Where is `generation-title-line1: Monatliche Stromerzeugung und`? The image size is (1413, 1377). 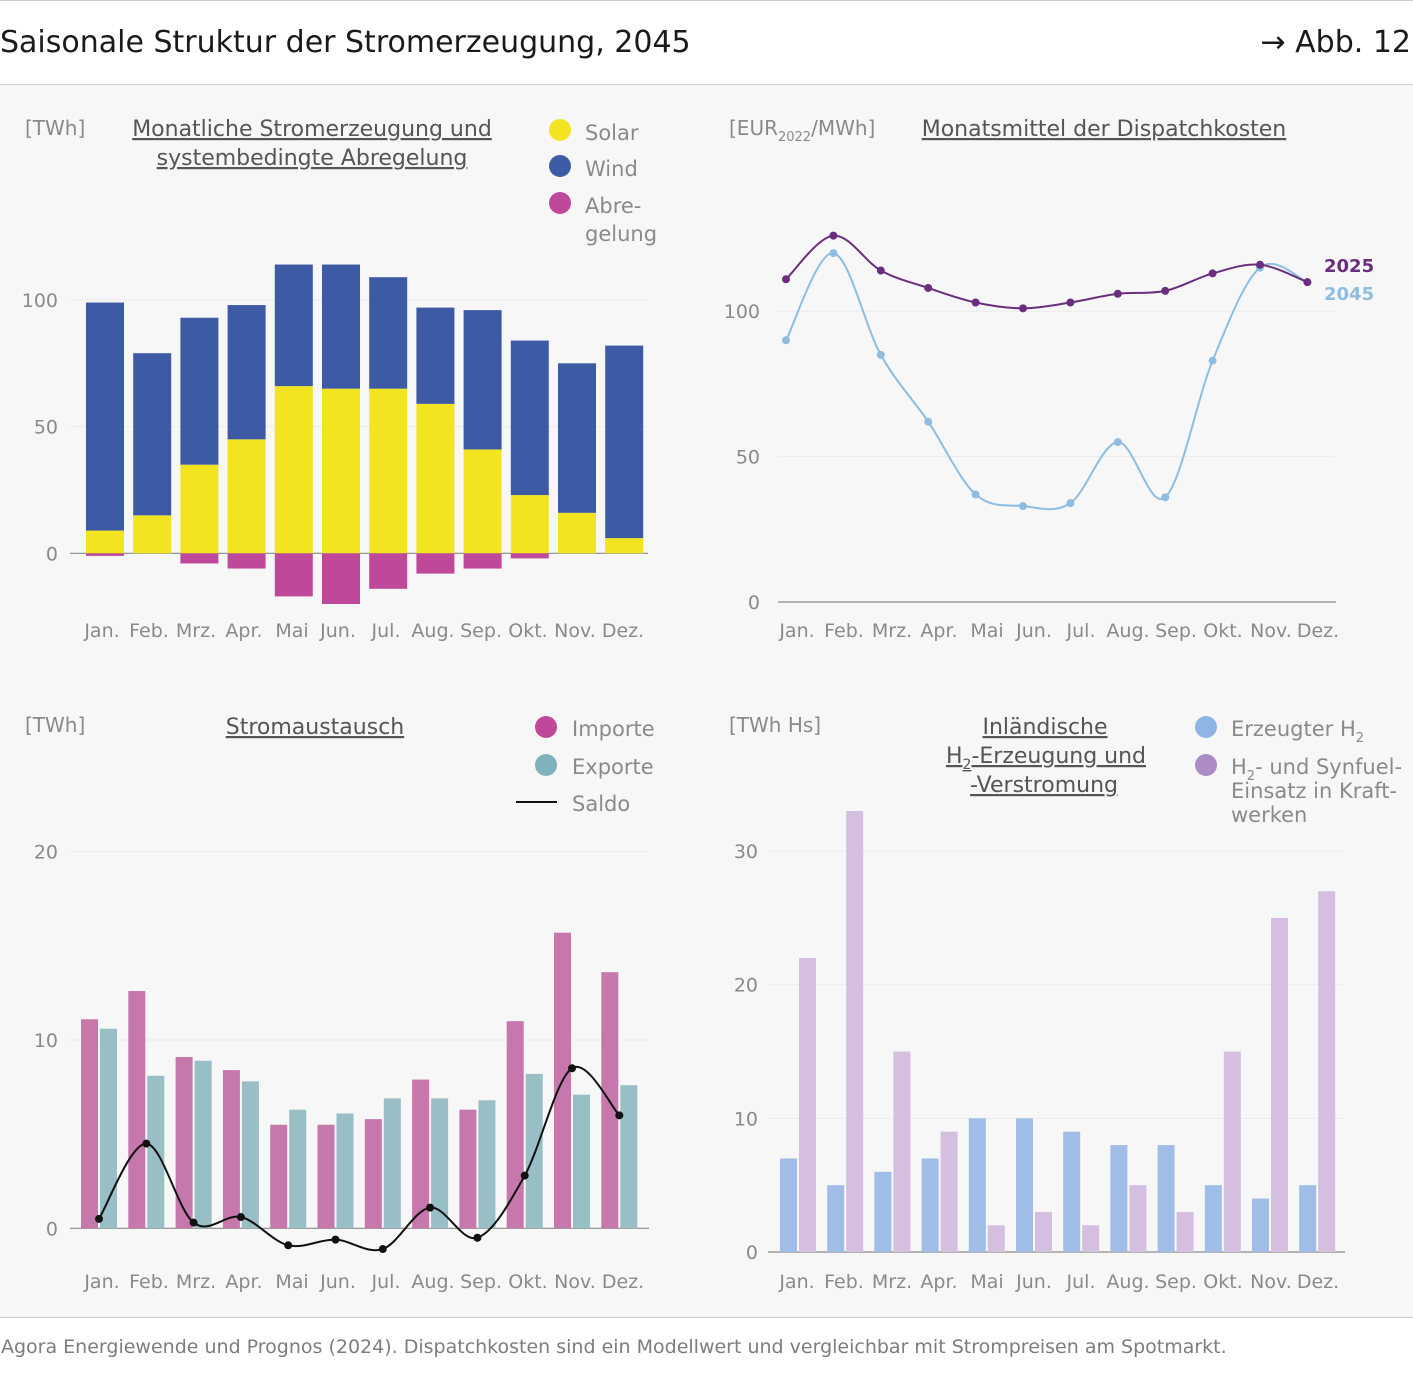
generation-title-line1: Monatliche Stromerzeugung und is located at coordinates (312, 129).